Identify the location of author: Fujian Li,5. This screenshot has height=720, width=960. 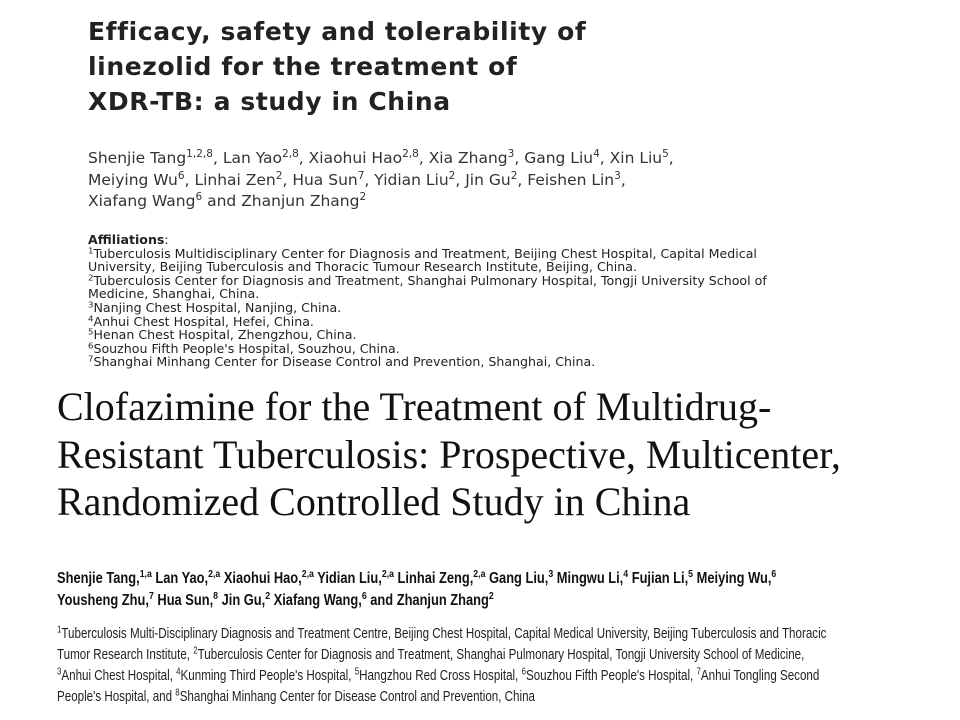
(664, 577).